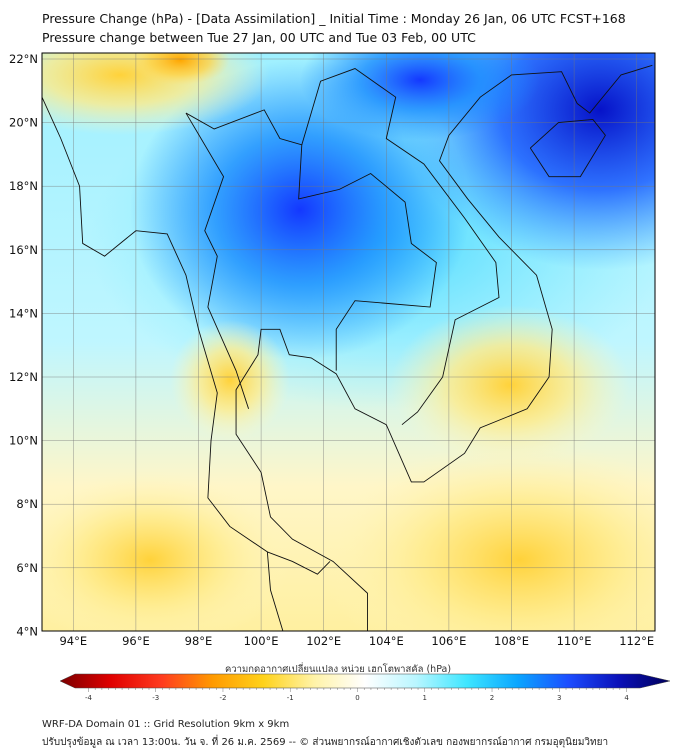  I want to click on longitude-label: 106°E, so click(448, 641).